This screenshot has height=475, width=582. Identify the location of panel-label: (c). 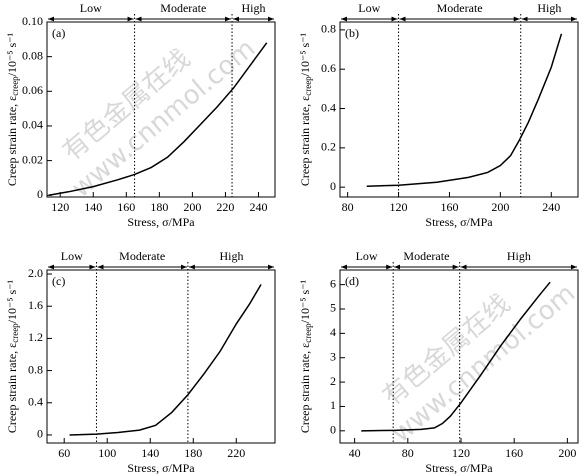
(58, 281).